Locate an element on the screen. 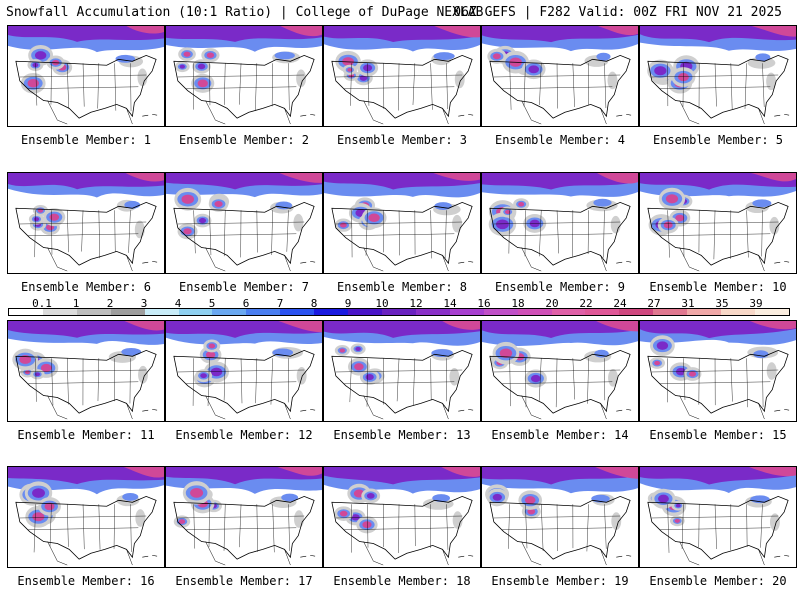 The image size is (800, 600). ensemble-member-label: Ensemble Member: 10 is located at coordinates (718, 287).